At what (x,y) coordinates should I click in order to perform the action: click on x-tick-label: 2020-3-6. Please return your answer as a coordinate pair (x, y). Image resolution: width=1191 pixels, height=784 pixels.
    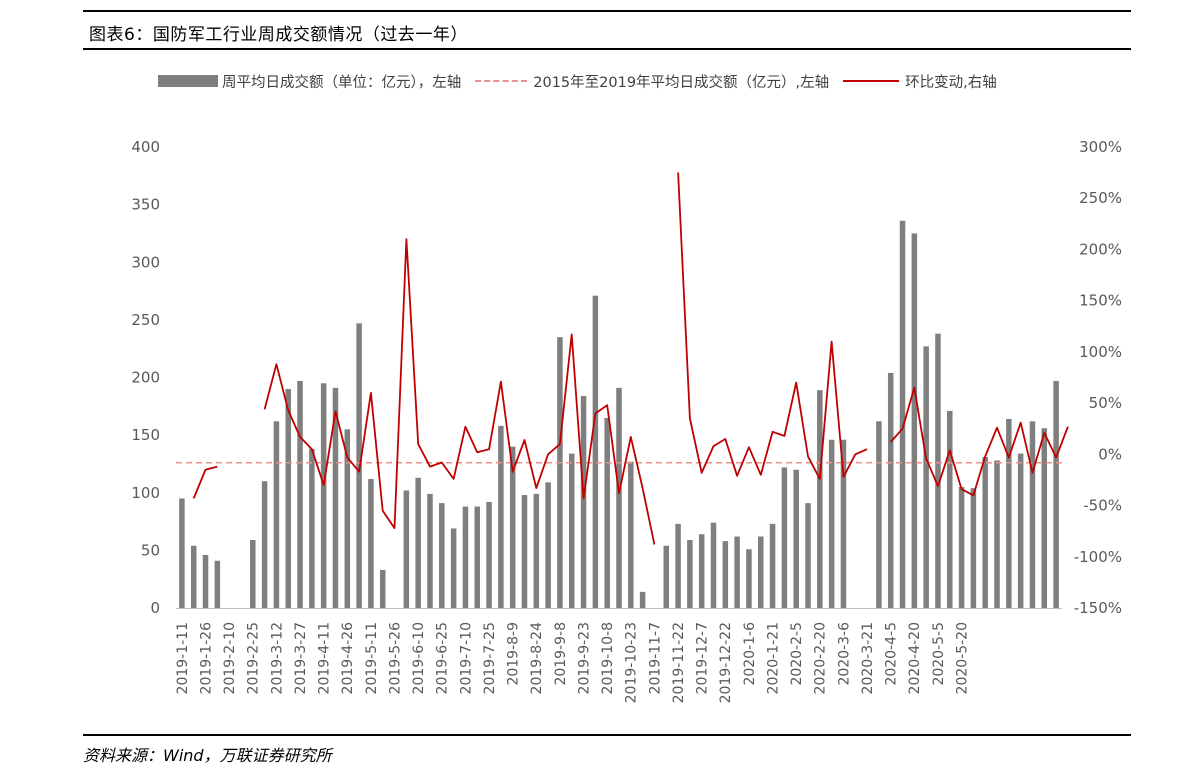
    Looking at the image, I should click on (844, 654).